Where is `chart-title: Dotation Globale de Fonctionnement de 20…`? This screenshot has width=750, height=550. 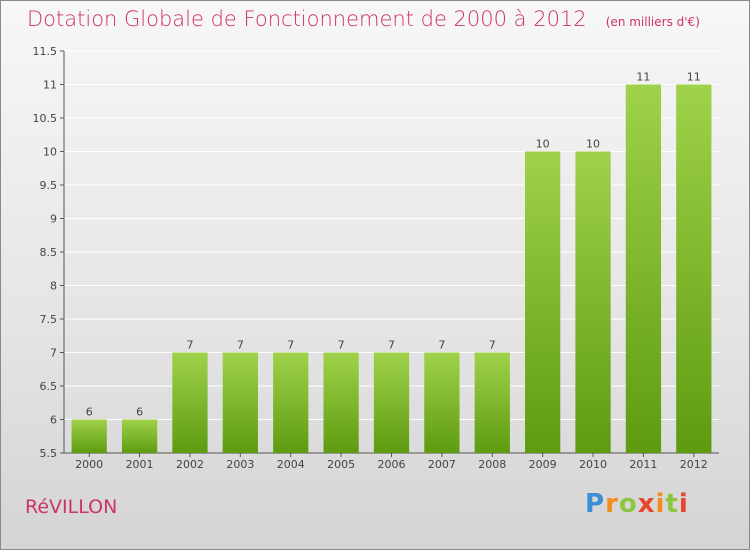 chart-title: Dotation Globale de Fonctionnement de 20… is located at coordinates (307, 19).